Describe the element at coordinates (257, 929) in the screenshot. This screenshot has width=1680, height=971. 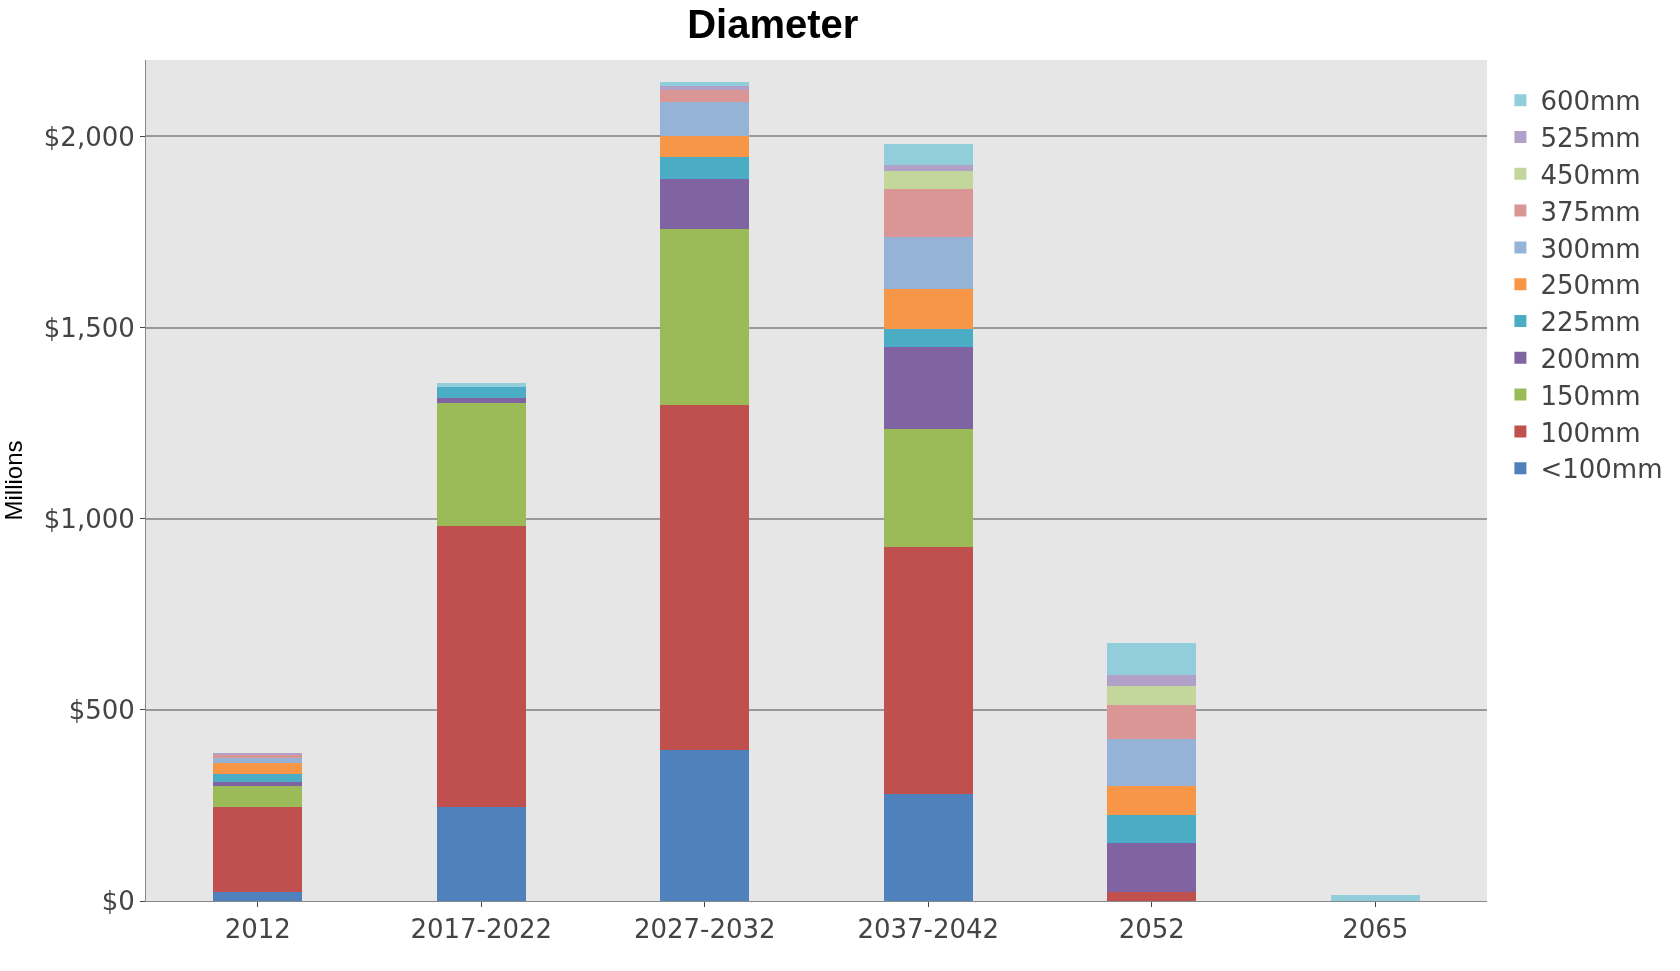
I see `x-tick-label: 2012` at that location.